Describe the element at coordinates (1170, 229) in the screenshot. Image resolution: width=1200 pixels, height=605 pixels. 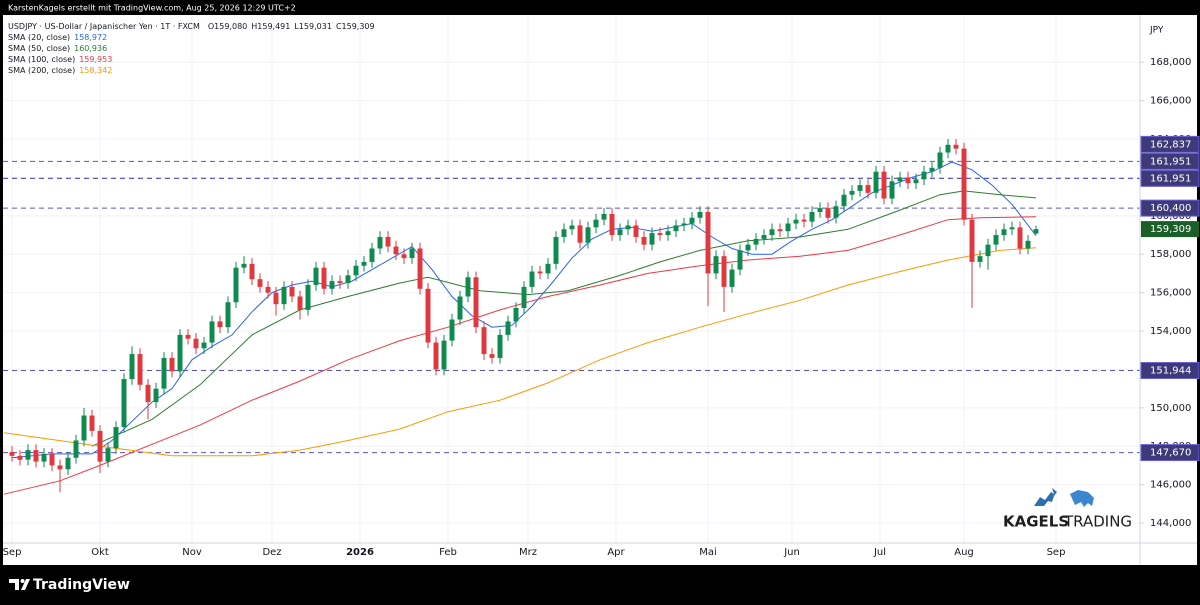
I see `last-price-label: 159,309` at that location.